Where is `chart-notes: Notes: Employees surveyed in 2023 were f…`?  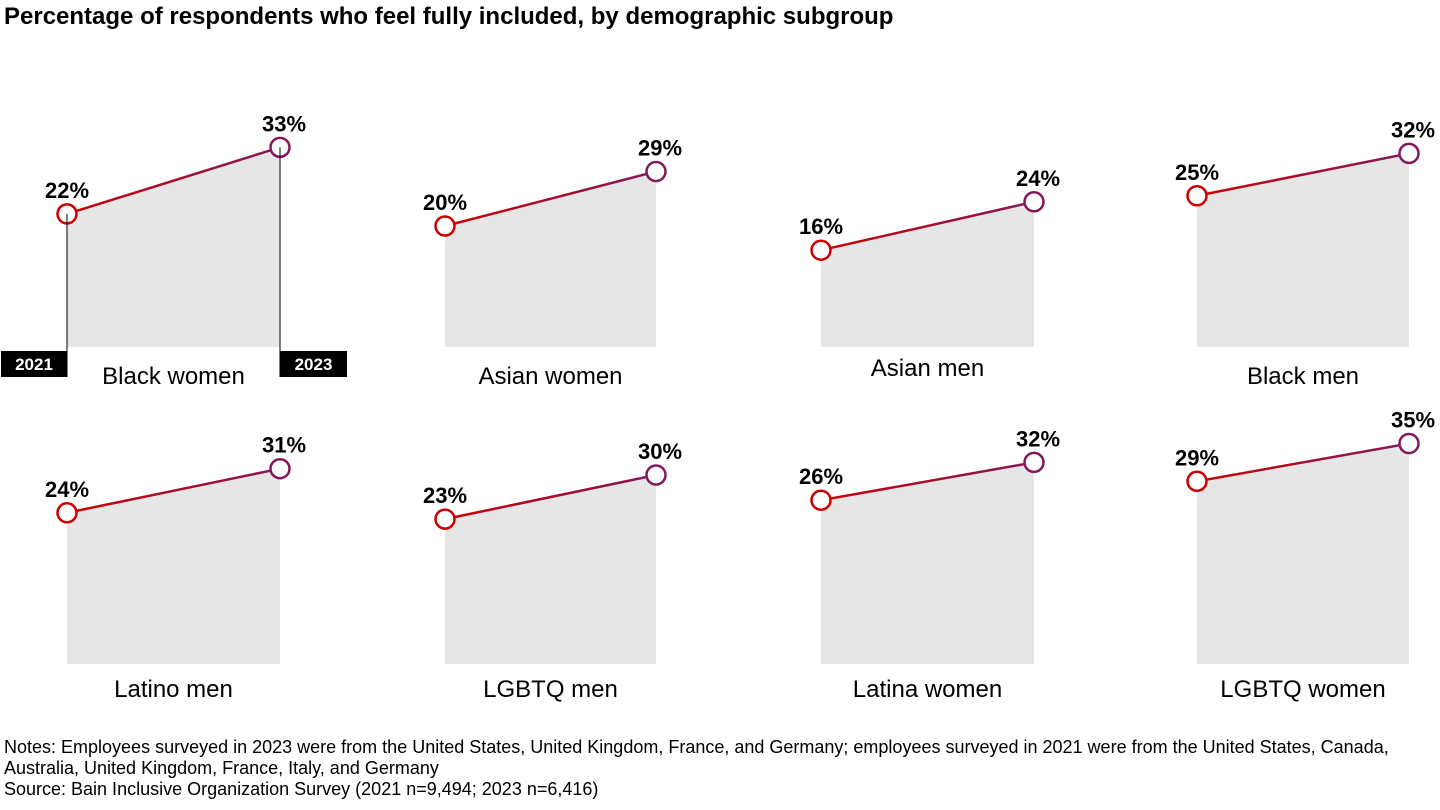 chart-notes: Notes: Employees surveyed in 2023 were f… is located at coordinates (714, 768).